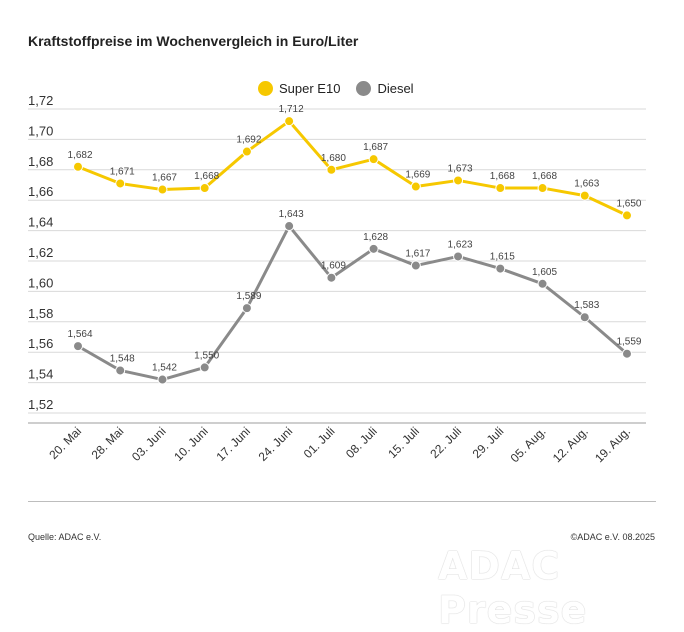 The image size is (684, 632). What do you see at coordinates (276, 444) in the screenshot?
I see `x-tick-label: 24. Juni` at bounding box center [276, 444].